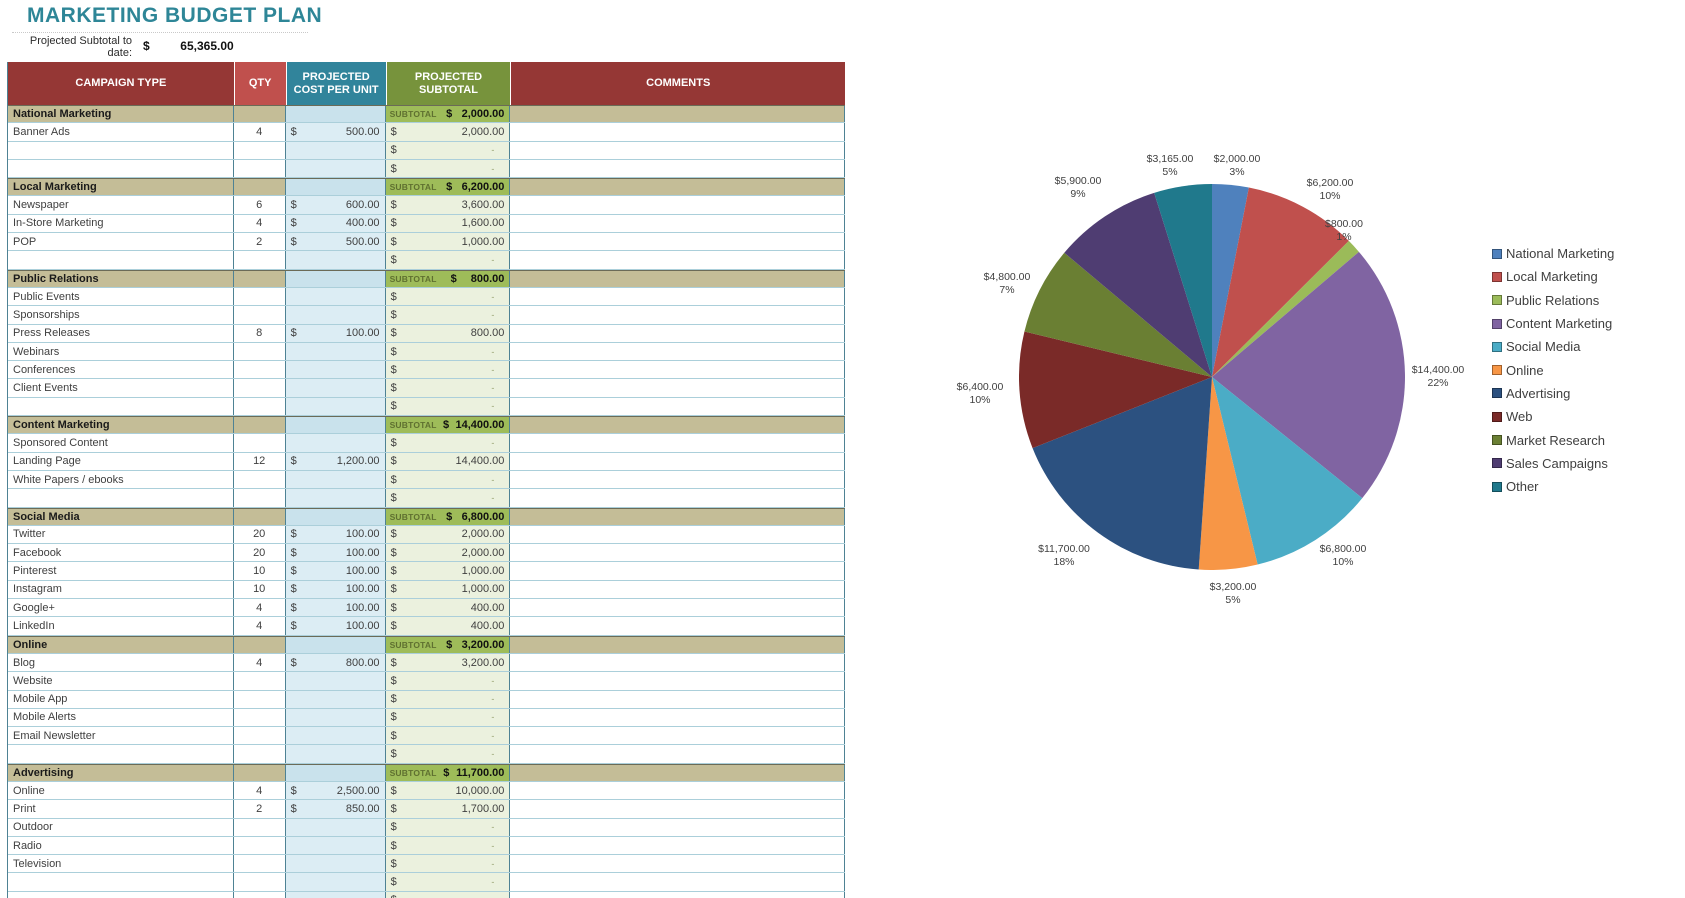 The width and height of the screenshot is (1685, 898). Describe the element at coordinates (121, 333) in the screenshot. I see `campaign-cell: Press Releases` at that location.